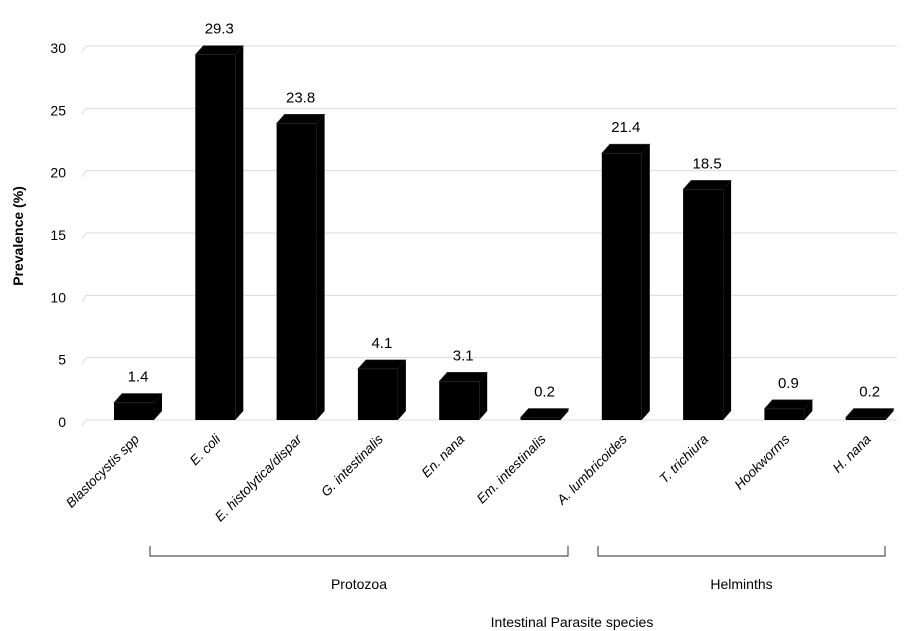 The height and width of the screenshot is (631, 911). What do you see at coordinates (138, 377) in the screenshot?
I see `data-label: 1.4` at bounding box center [138, 377].